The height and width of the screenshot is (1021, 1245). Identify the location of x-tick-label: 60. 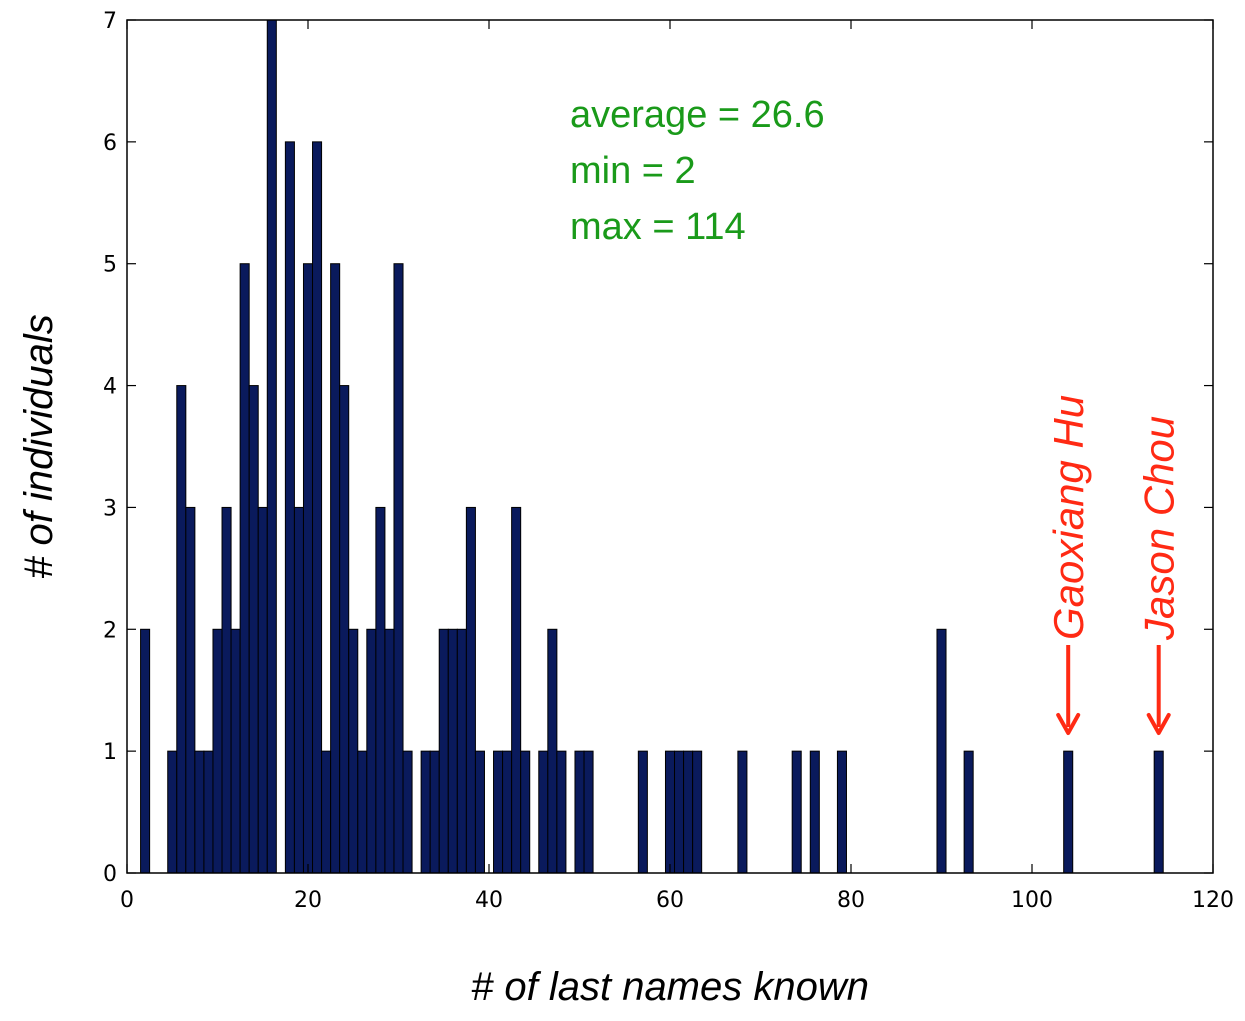
(670, 900).